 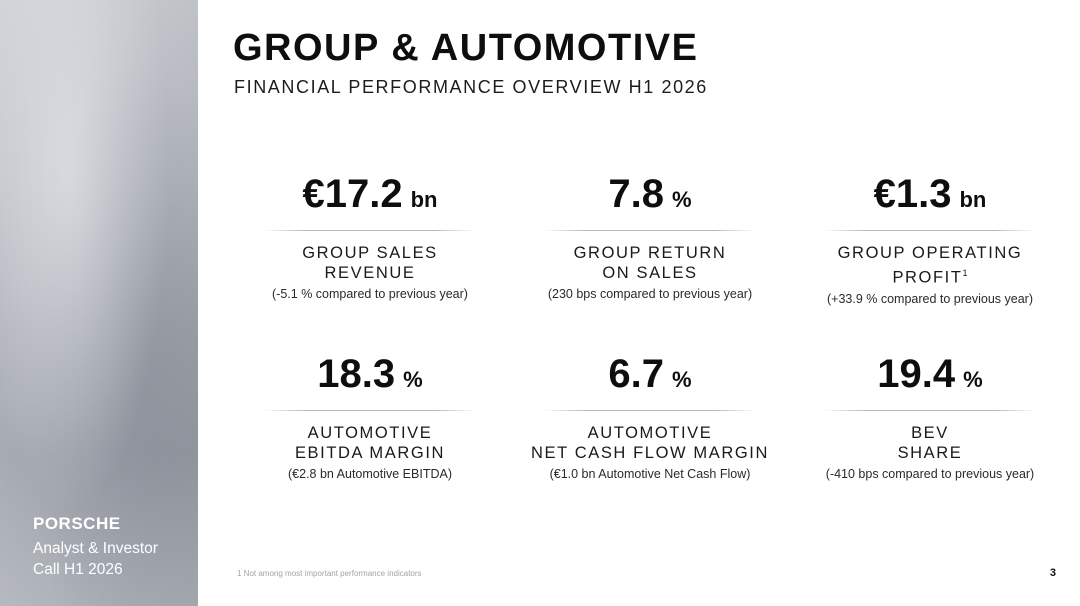 I want to click on brand-block: PORSCHE Analyst & Investor Call H1 2026, so click(x=95, y=547).